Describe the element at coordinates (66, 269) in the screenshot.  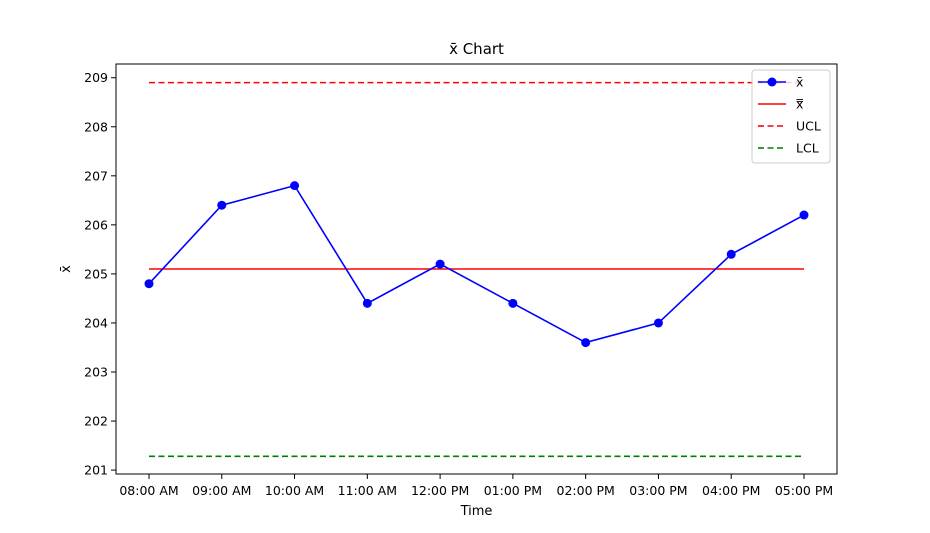
I see `y-axis-title: x̄` at that location.